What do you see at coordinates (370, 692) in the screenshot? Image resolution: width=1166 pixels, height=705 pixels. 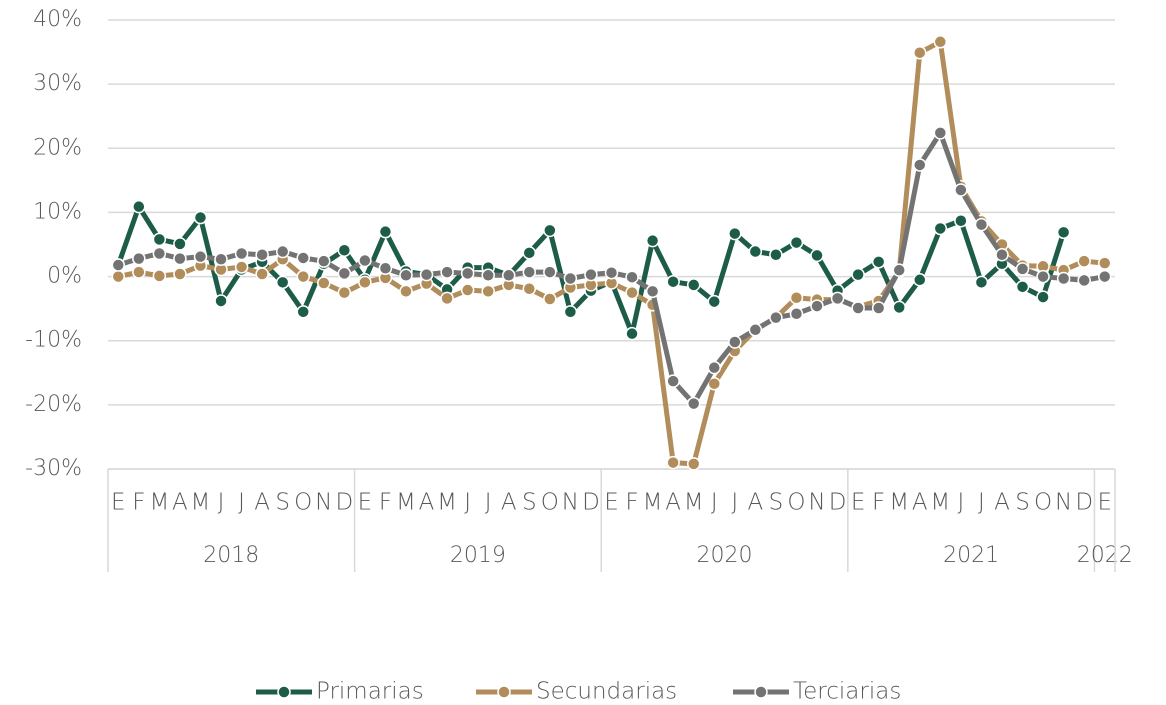 I see `legend-label: Primarias` at bounding box center [370, 692].